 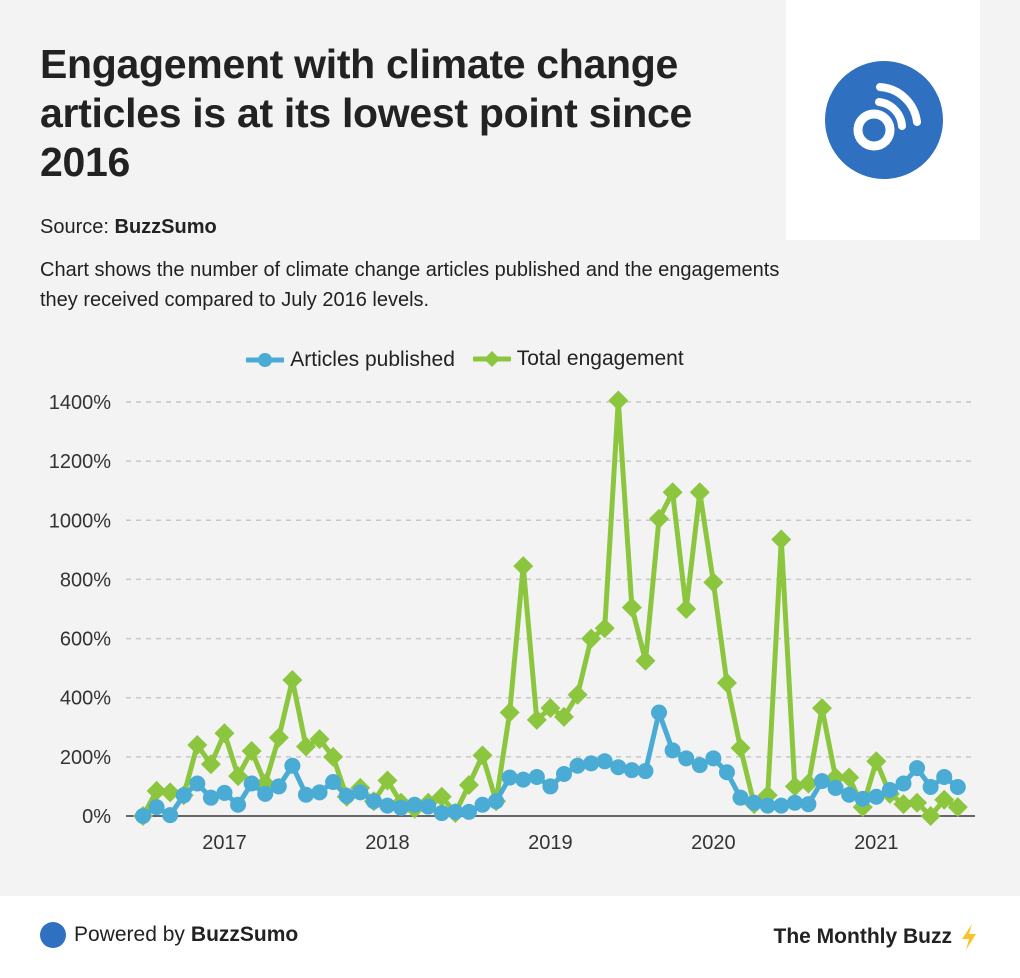 What do you see at coordinates (74, 227) in the screenshot?
I see `source-label: Source:` at bounding box center [74, 227].